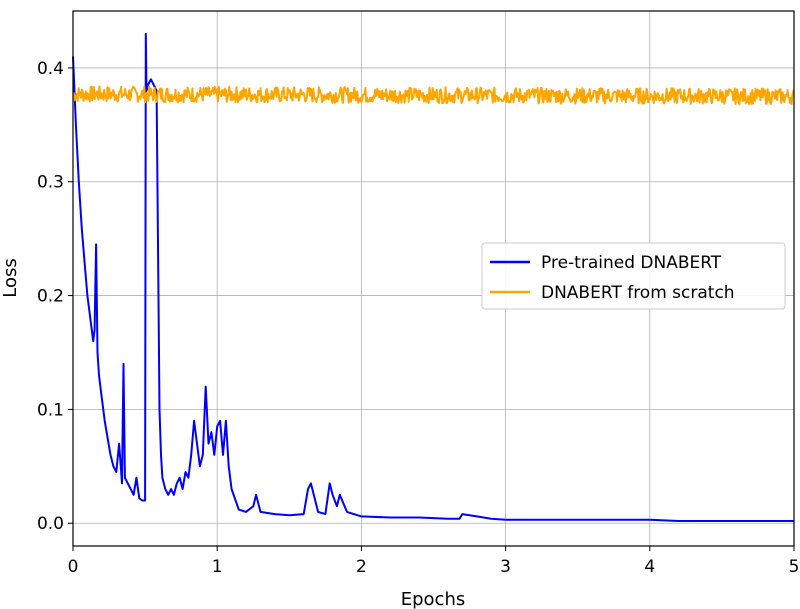 The width and height of the screenshot is (800, 609). What do you see at coordinates (50, 524) in the screenshot?
I see `y-tick-label: 0.0` at bounding box center [50, 524].